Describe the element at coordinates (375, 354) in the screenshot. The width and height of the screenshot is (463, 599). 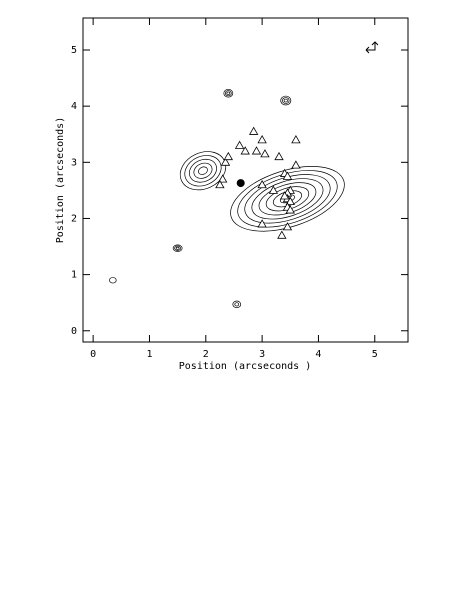
I see `x-tick-label: 5` at that location.